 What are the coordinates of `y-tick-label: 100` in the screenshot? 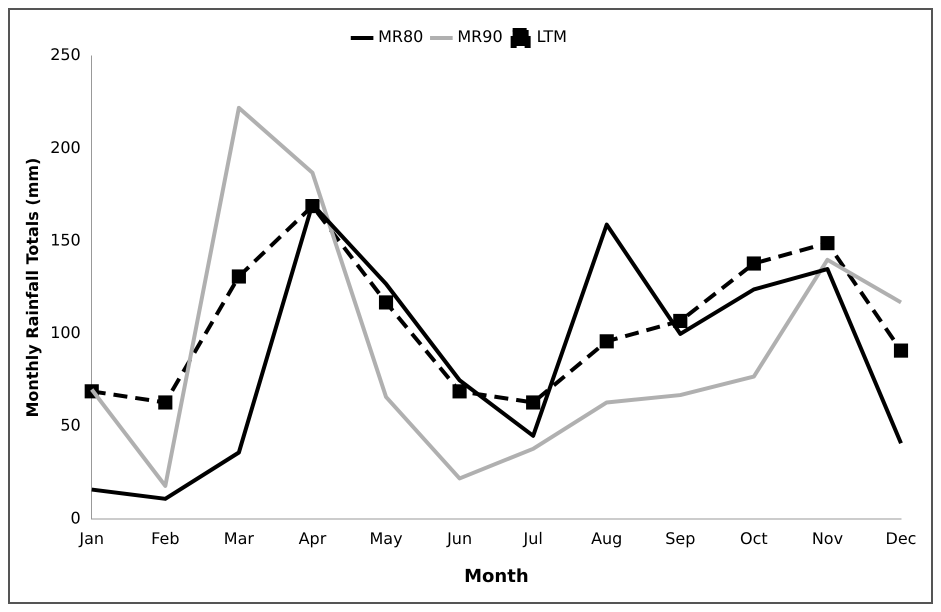 It's located at (65, 332).